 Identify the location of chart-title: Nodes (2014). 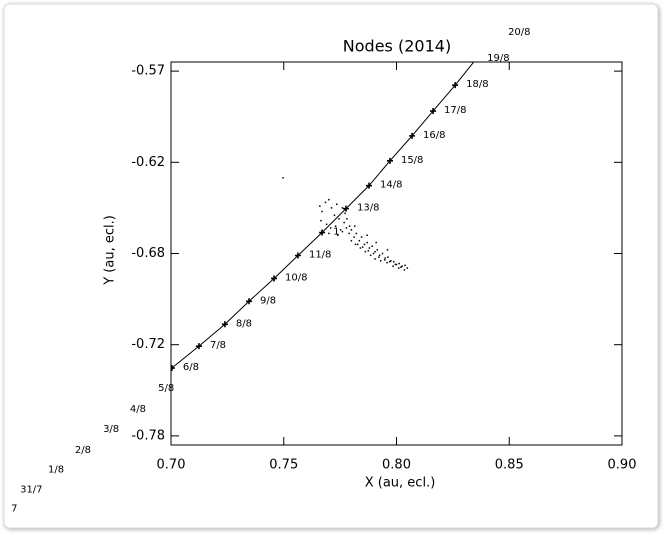
(397, 46).